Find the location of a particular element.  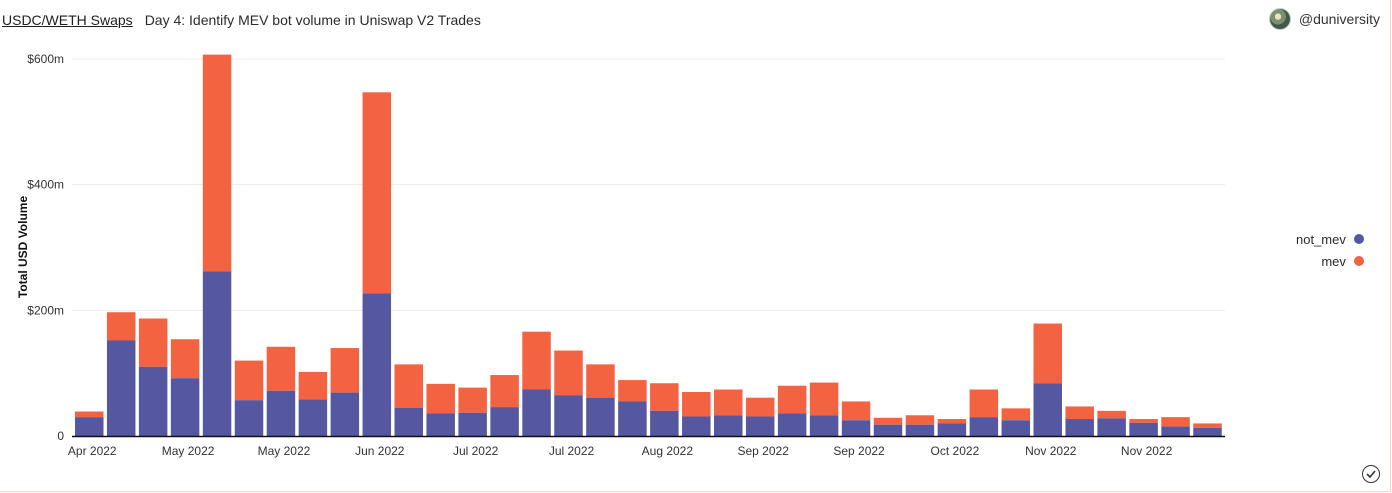

x-tick-label: Nov 2022 is located at coordinates (1051, 451).